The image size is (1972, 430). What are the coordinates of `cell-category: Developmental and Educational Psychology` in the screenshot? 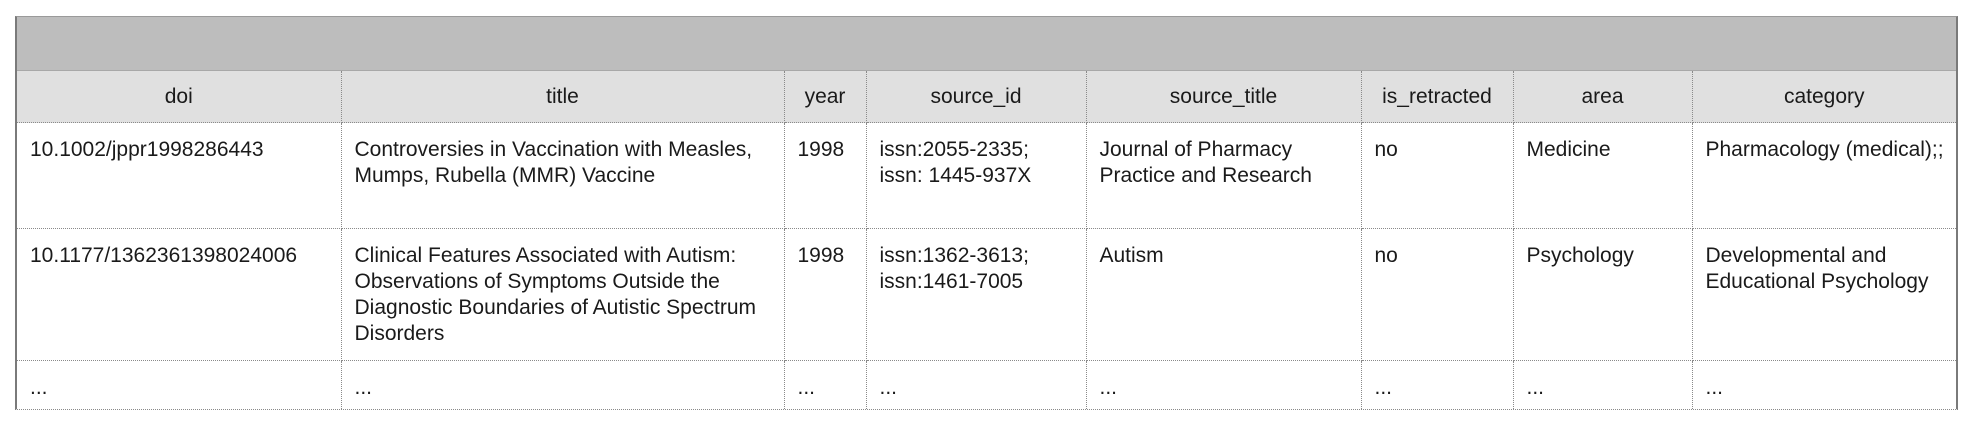 It's located at (1824, 294).